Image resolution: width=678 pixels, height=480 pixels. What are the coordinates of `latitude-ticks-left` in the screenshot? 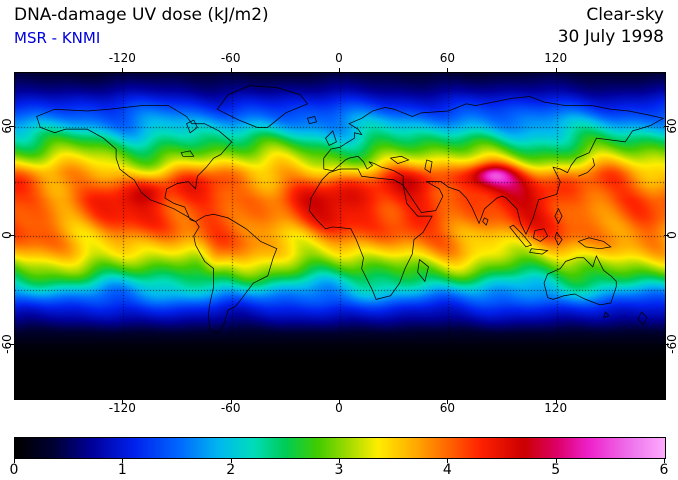 It's located at (11, 235).